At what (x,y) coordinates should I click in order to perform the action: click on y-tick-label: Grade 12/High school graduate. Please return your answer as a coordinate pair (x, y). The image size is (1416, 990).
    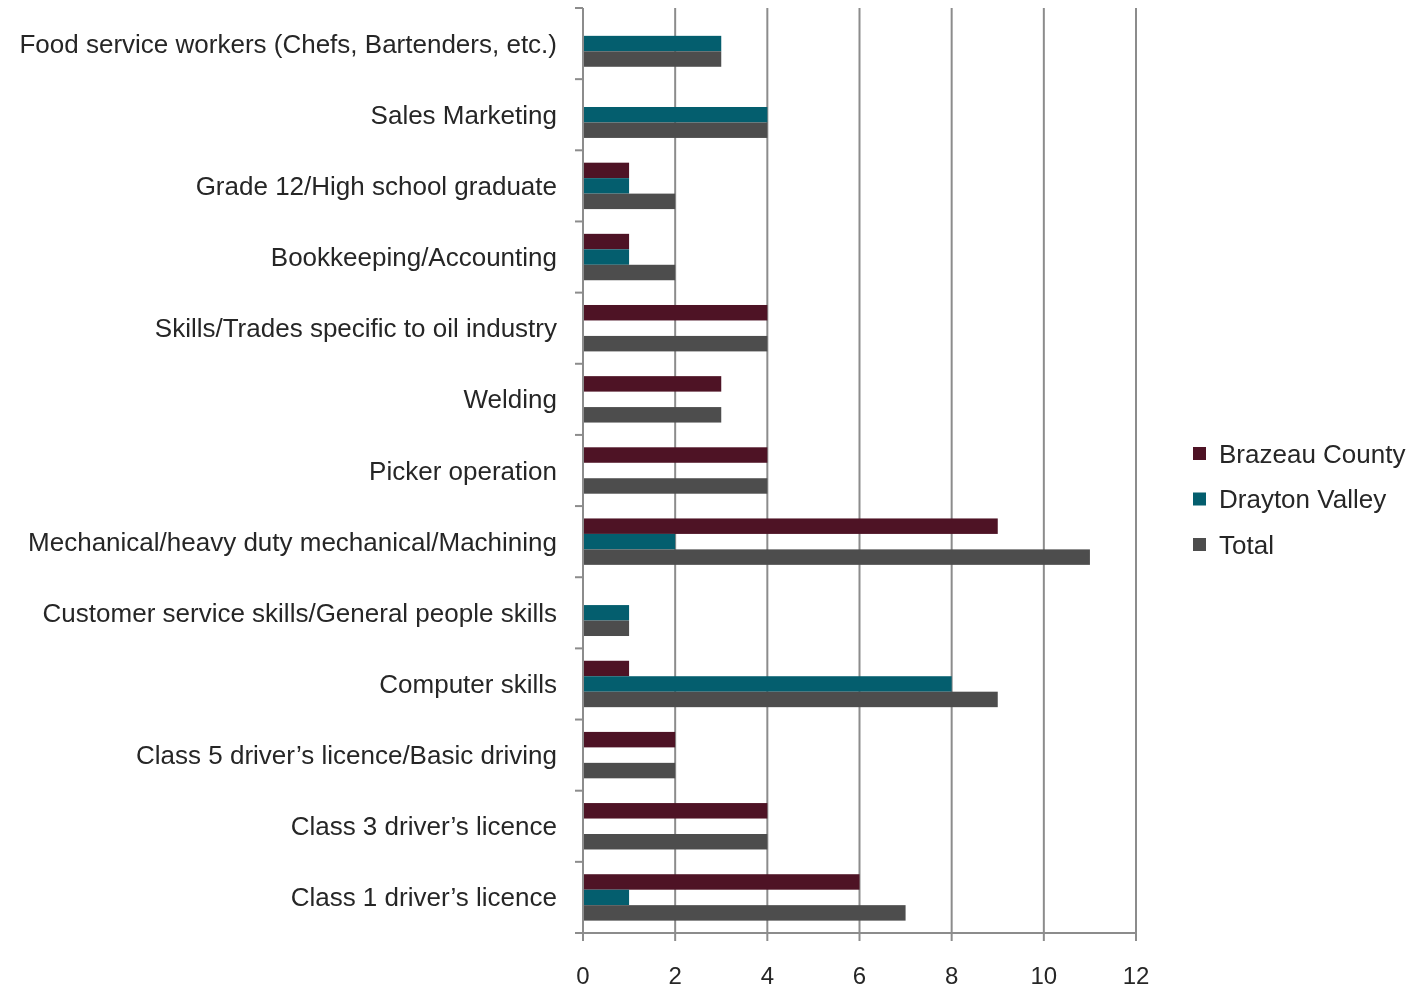
    Looking at the image, I should click on (376, 185).